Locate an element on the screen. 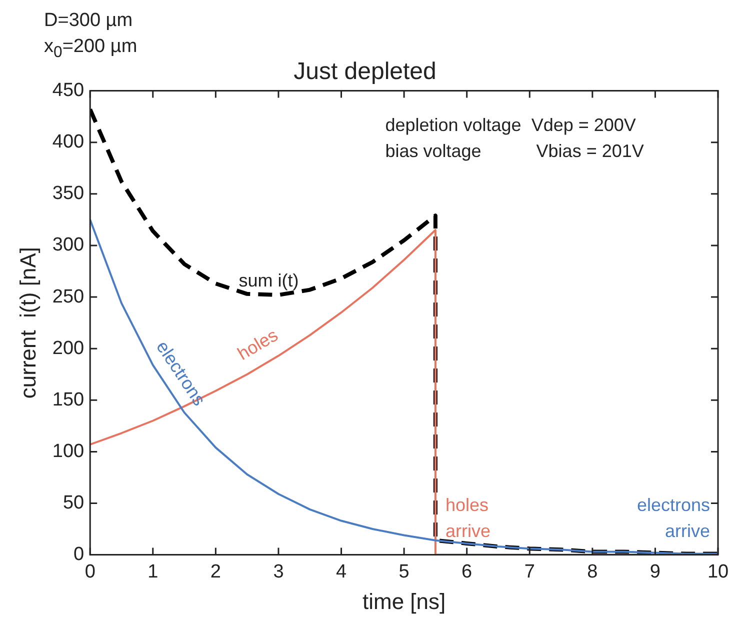 The width and height of the screenshot is (748, 624). y-tick-label: 0 is located at coordinates (79, 555).